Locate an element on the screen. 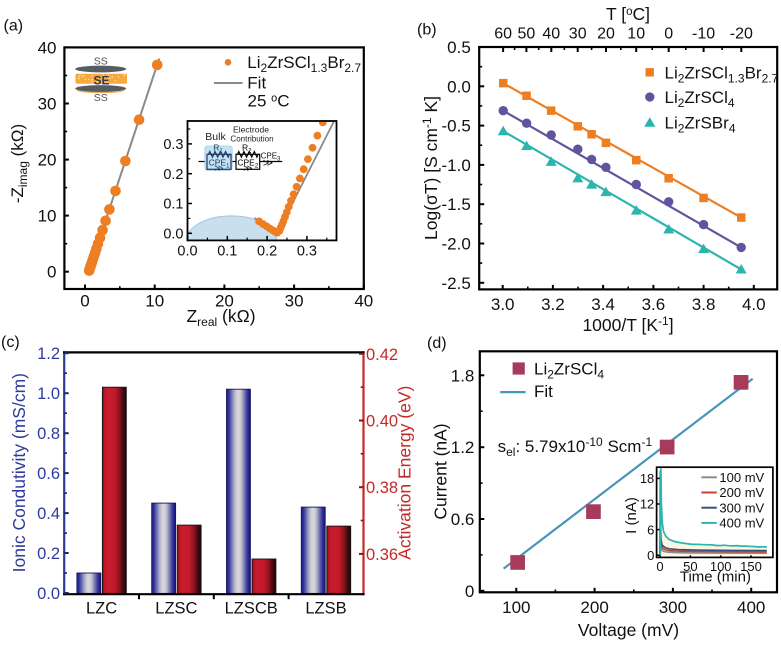 The height and width of the screenshot is (648, 781). svg-text: 3.2 is located at coordinates (553, 304).